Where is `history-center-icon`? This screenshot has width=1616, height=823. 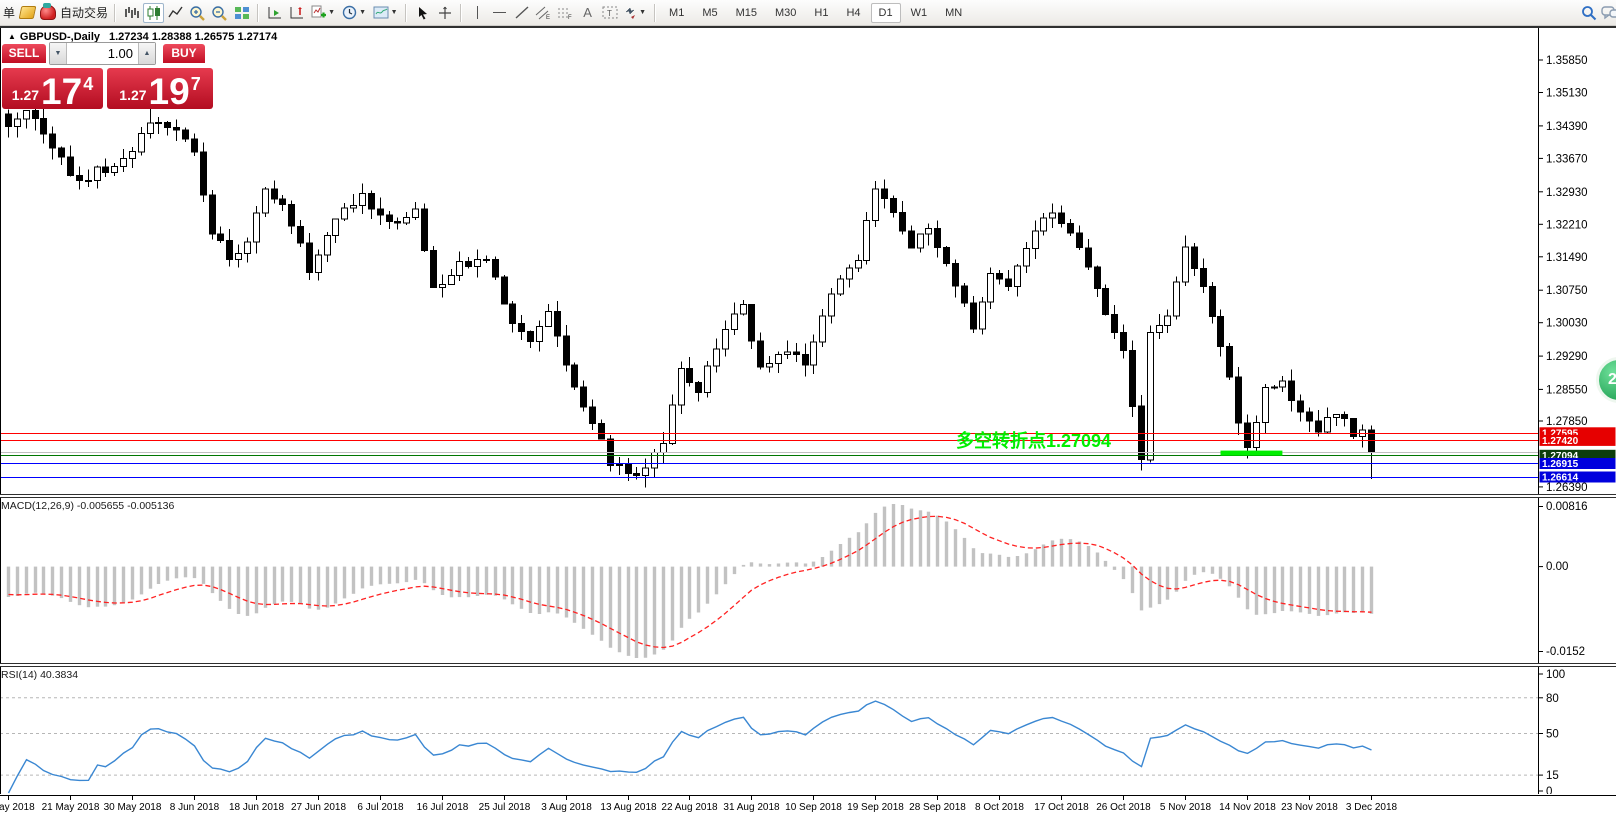 history-center-icon is located at coordinates (27, 13).